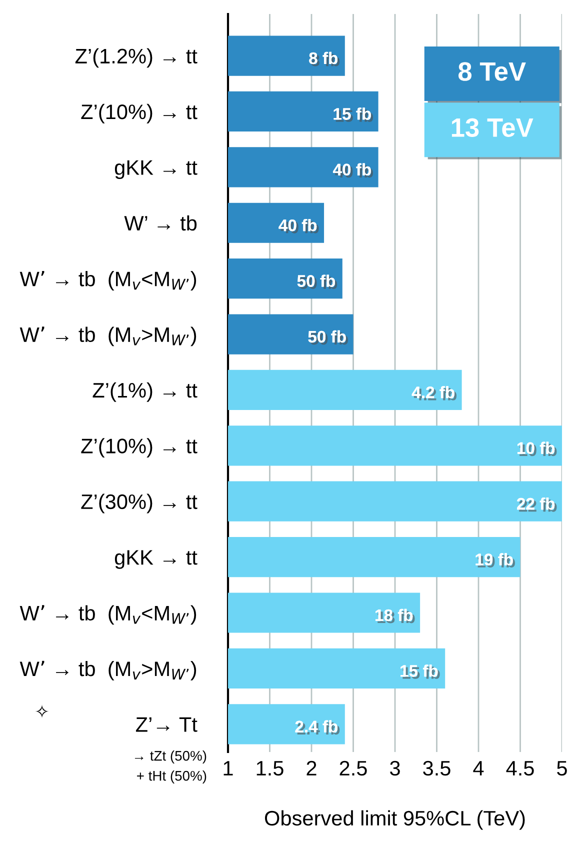 Image resolution: width=570 pixels, height=847 pixels. What do you see at coordinates (324, 59) in the screenshot?
I see `annotation: 8 fb` at bounding box center [324, 59].